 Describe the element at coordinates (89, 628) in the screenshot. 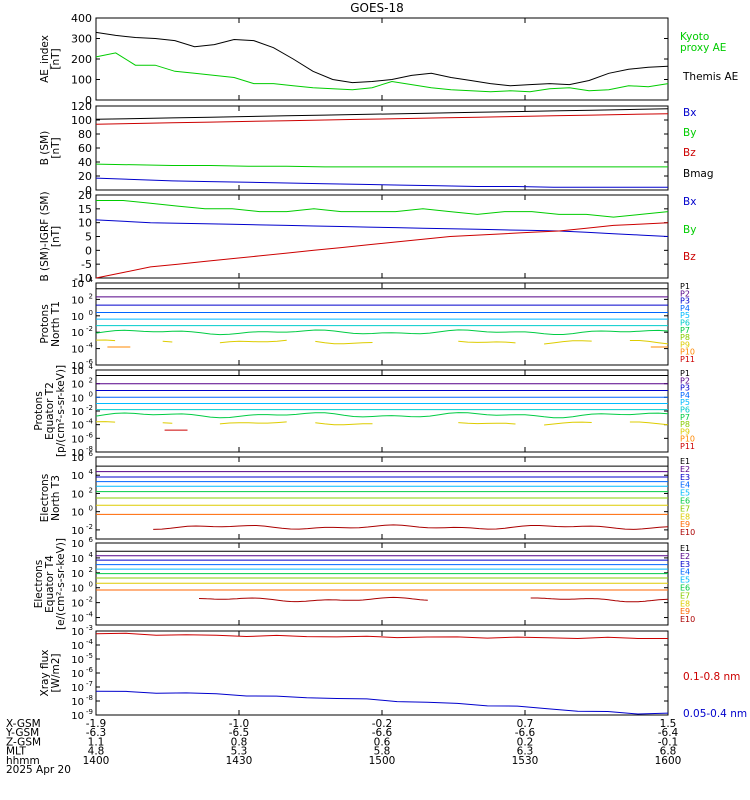

I see `y-tick-exponent: -3` at that location.